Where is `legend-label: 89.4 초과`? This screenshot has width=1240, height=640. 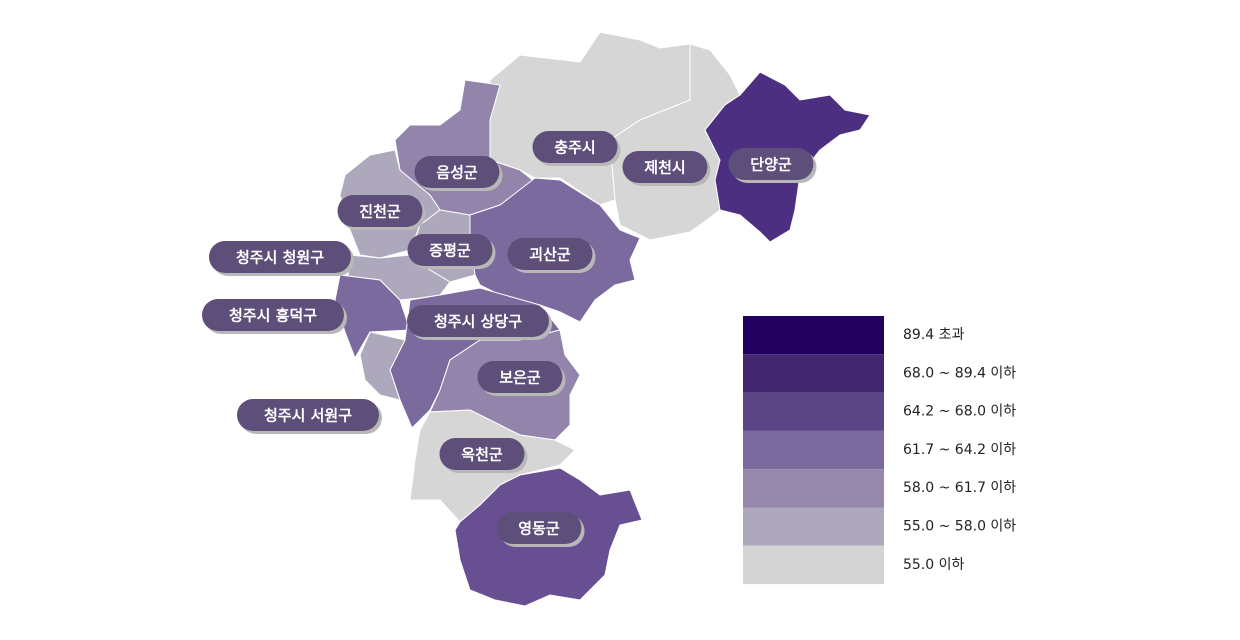
legend-label: 89.4 초과 is located at coordinates (934, 335).